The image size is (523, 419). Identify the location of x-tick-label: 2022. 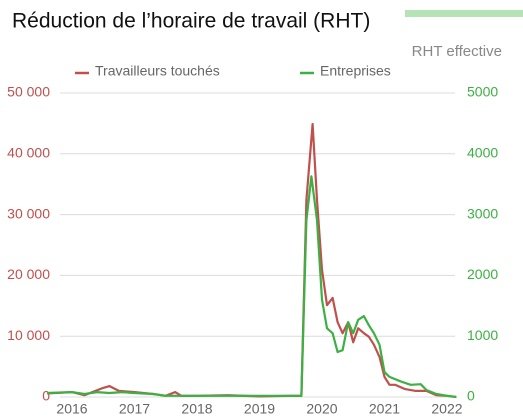
(446, 409).